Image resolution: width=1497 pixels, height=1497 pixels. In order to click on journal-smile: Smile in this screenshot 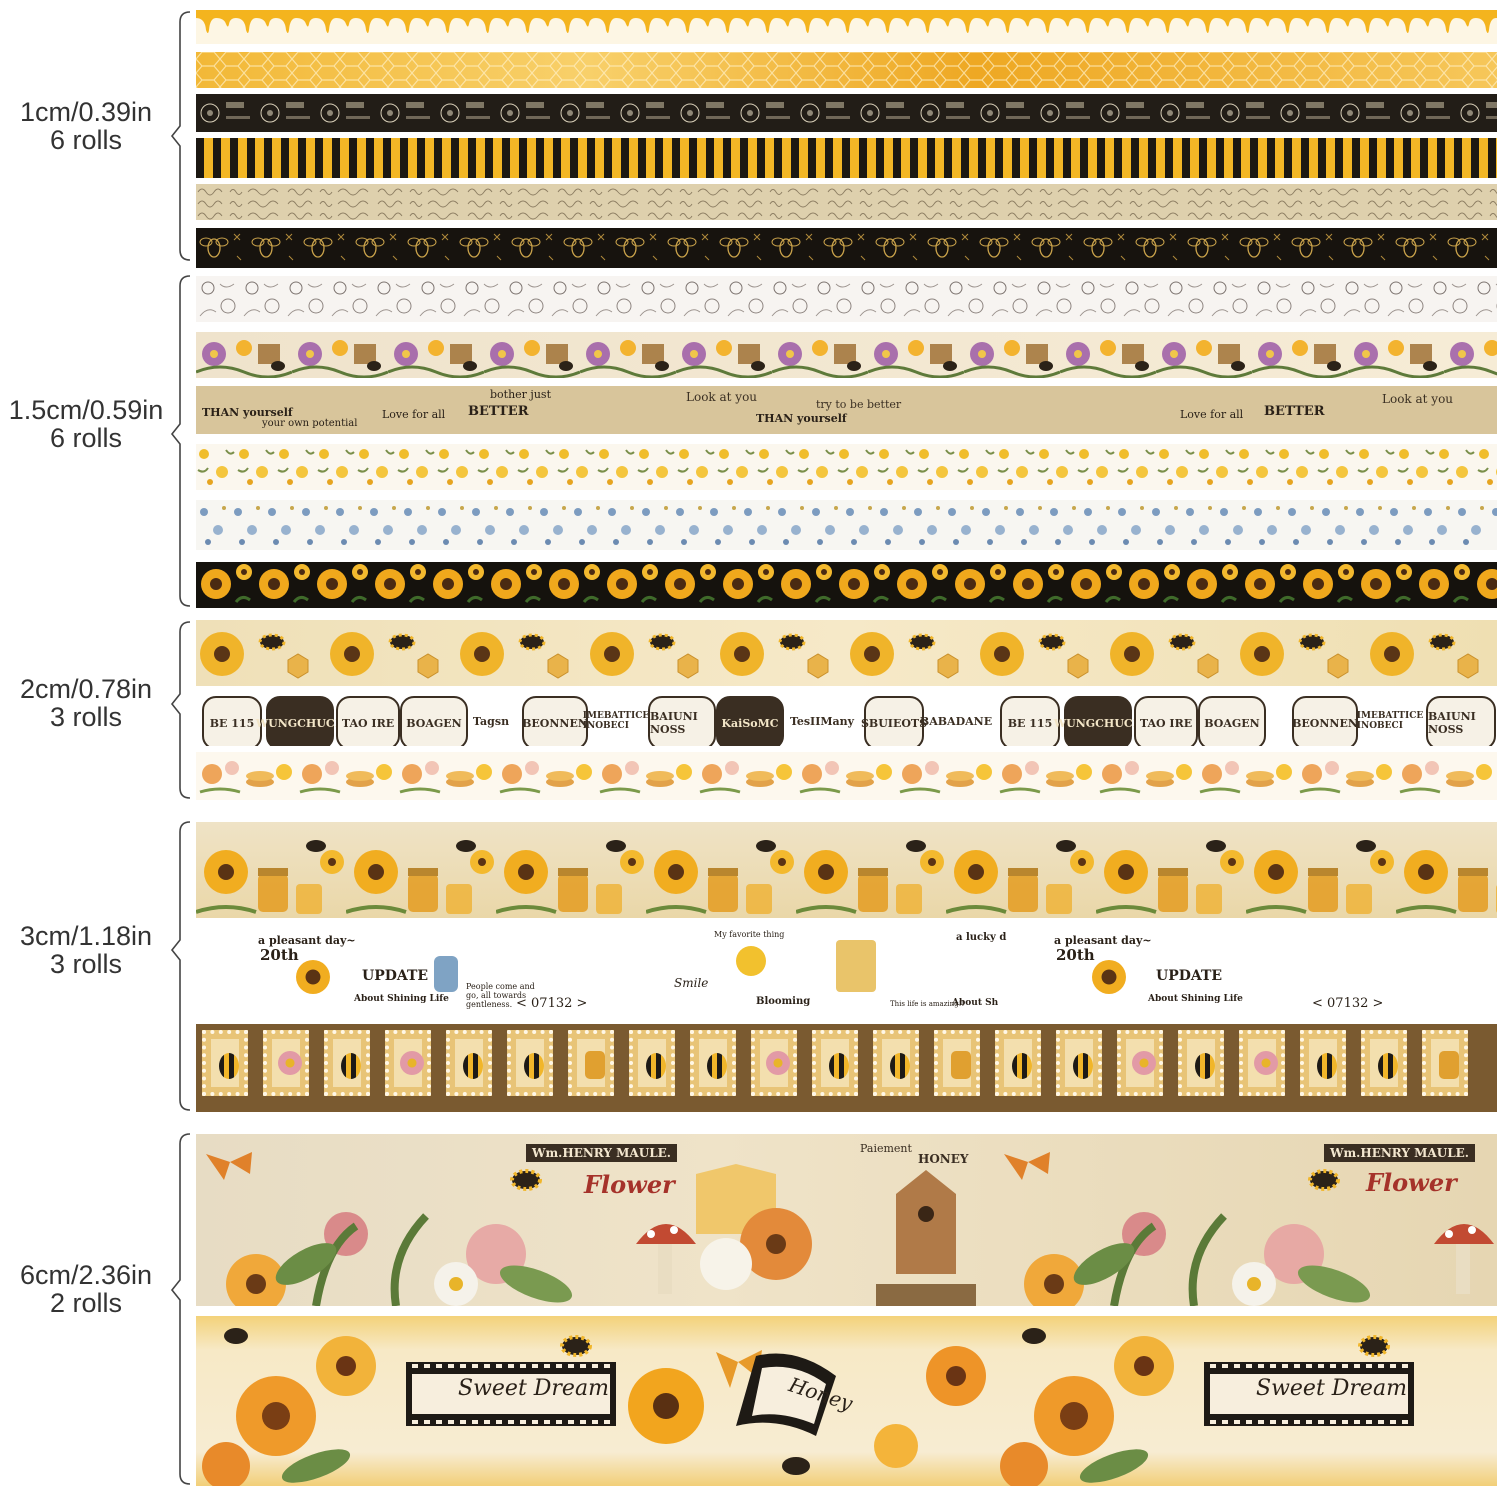, I will do `click(691, 983)`.